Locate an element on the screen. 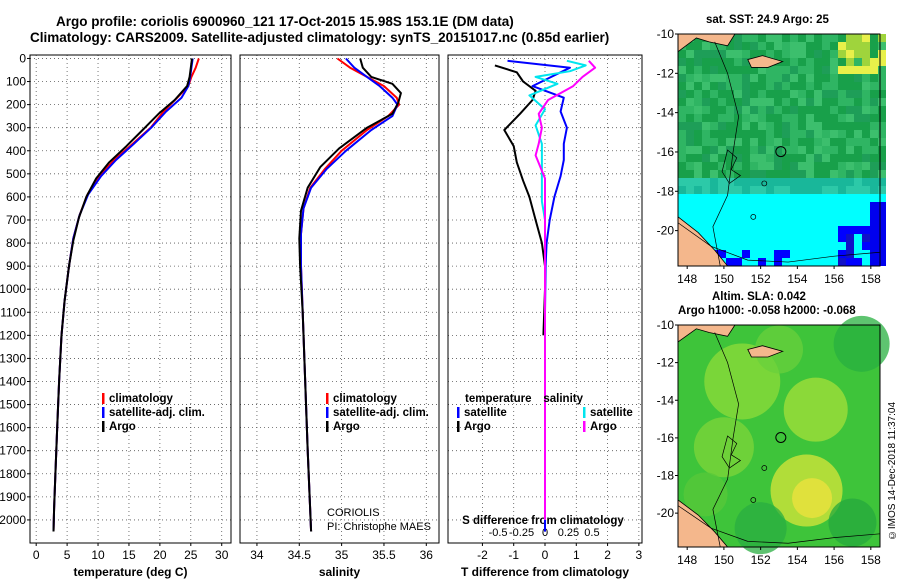 The width and height of the screenshot is (900, 580). x2-tick-label: -0.5 is located at coordinates (498, 533).